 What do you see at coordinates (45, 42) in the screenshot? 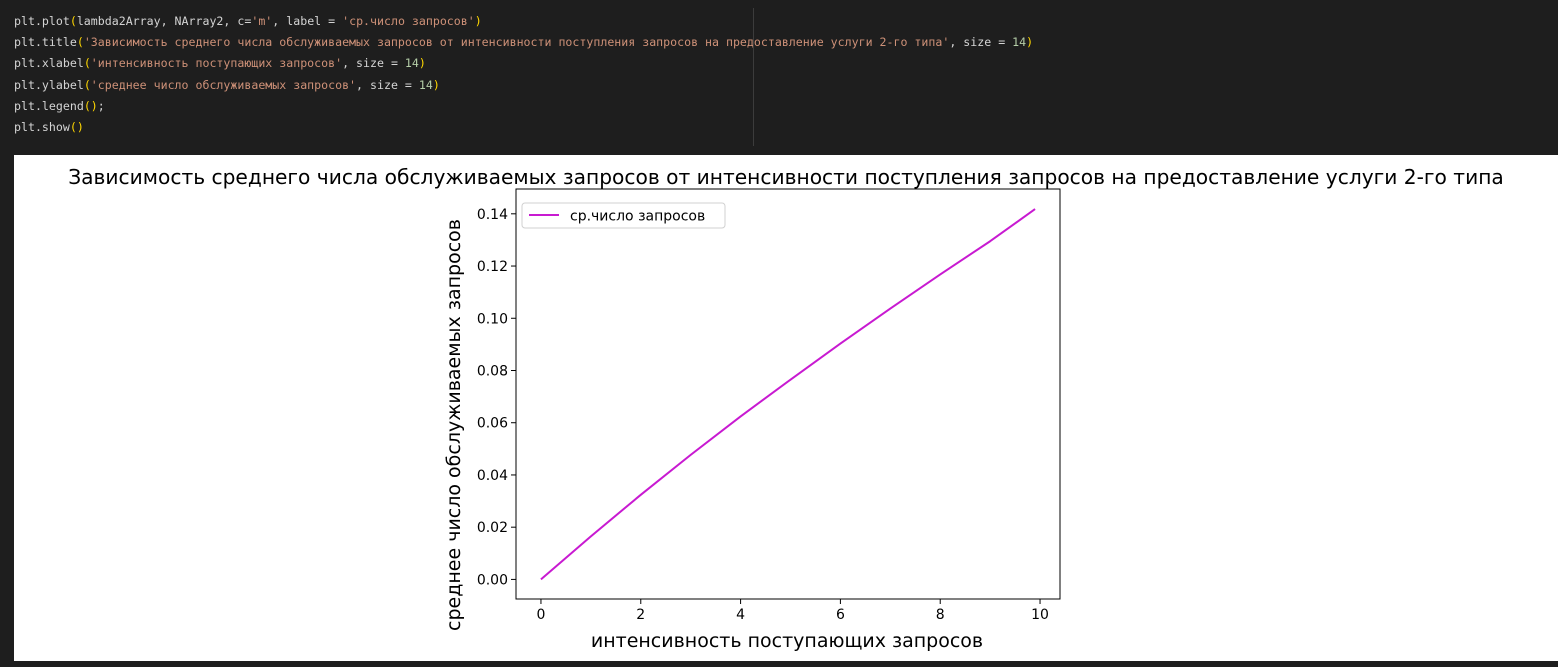
I see `code-token: plt.title` at bounding box center [45, 42].